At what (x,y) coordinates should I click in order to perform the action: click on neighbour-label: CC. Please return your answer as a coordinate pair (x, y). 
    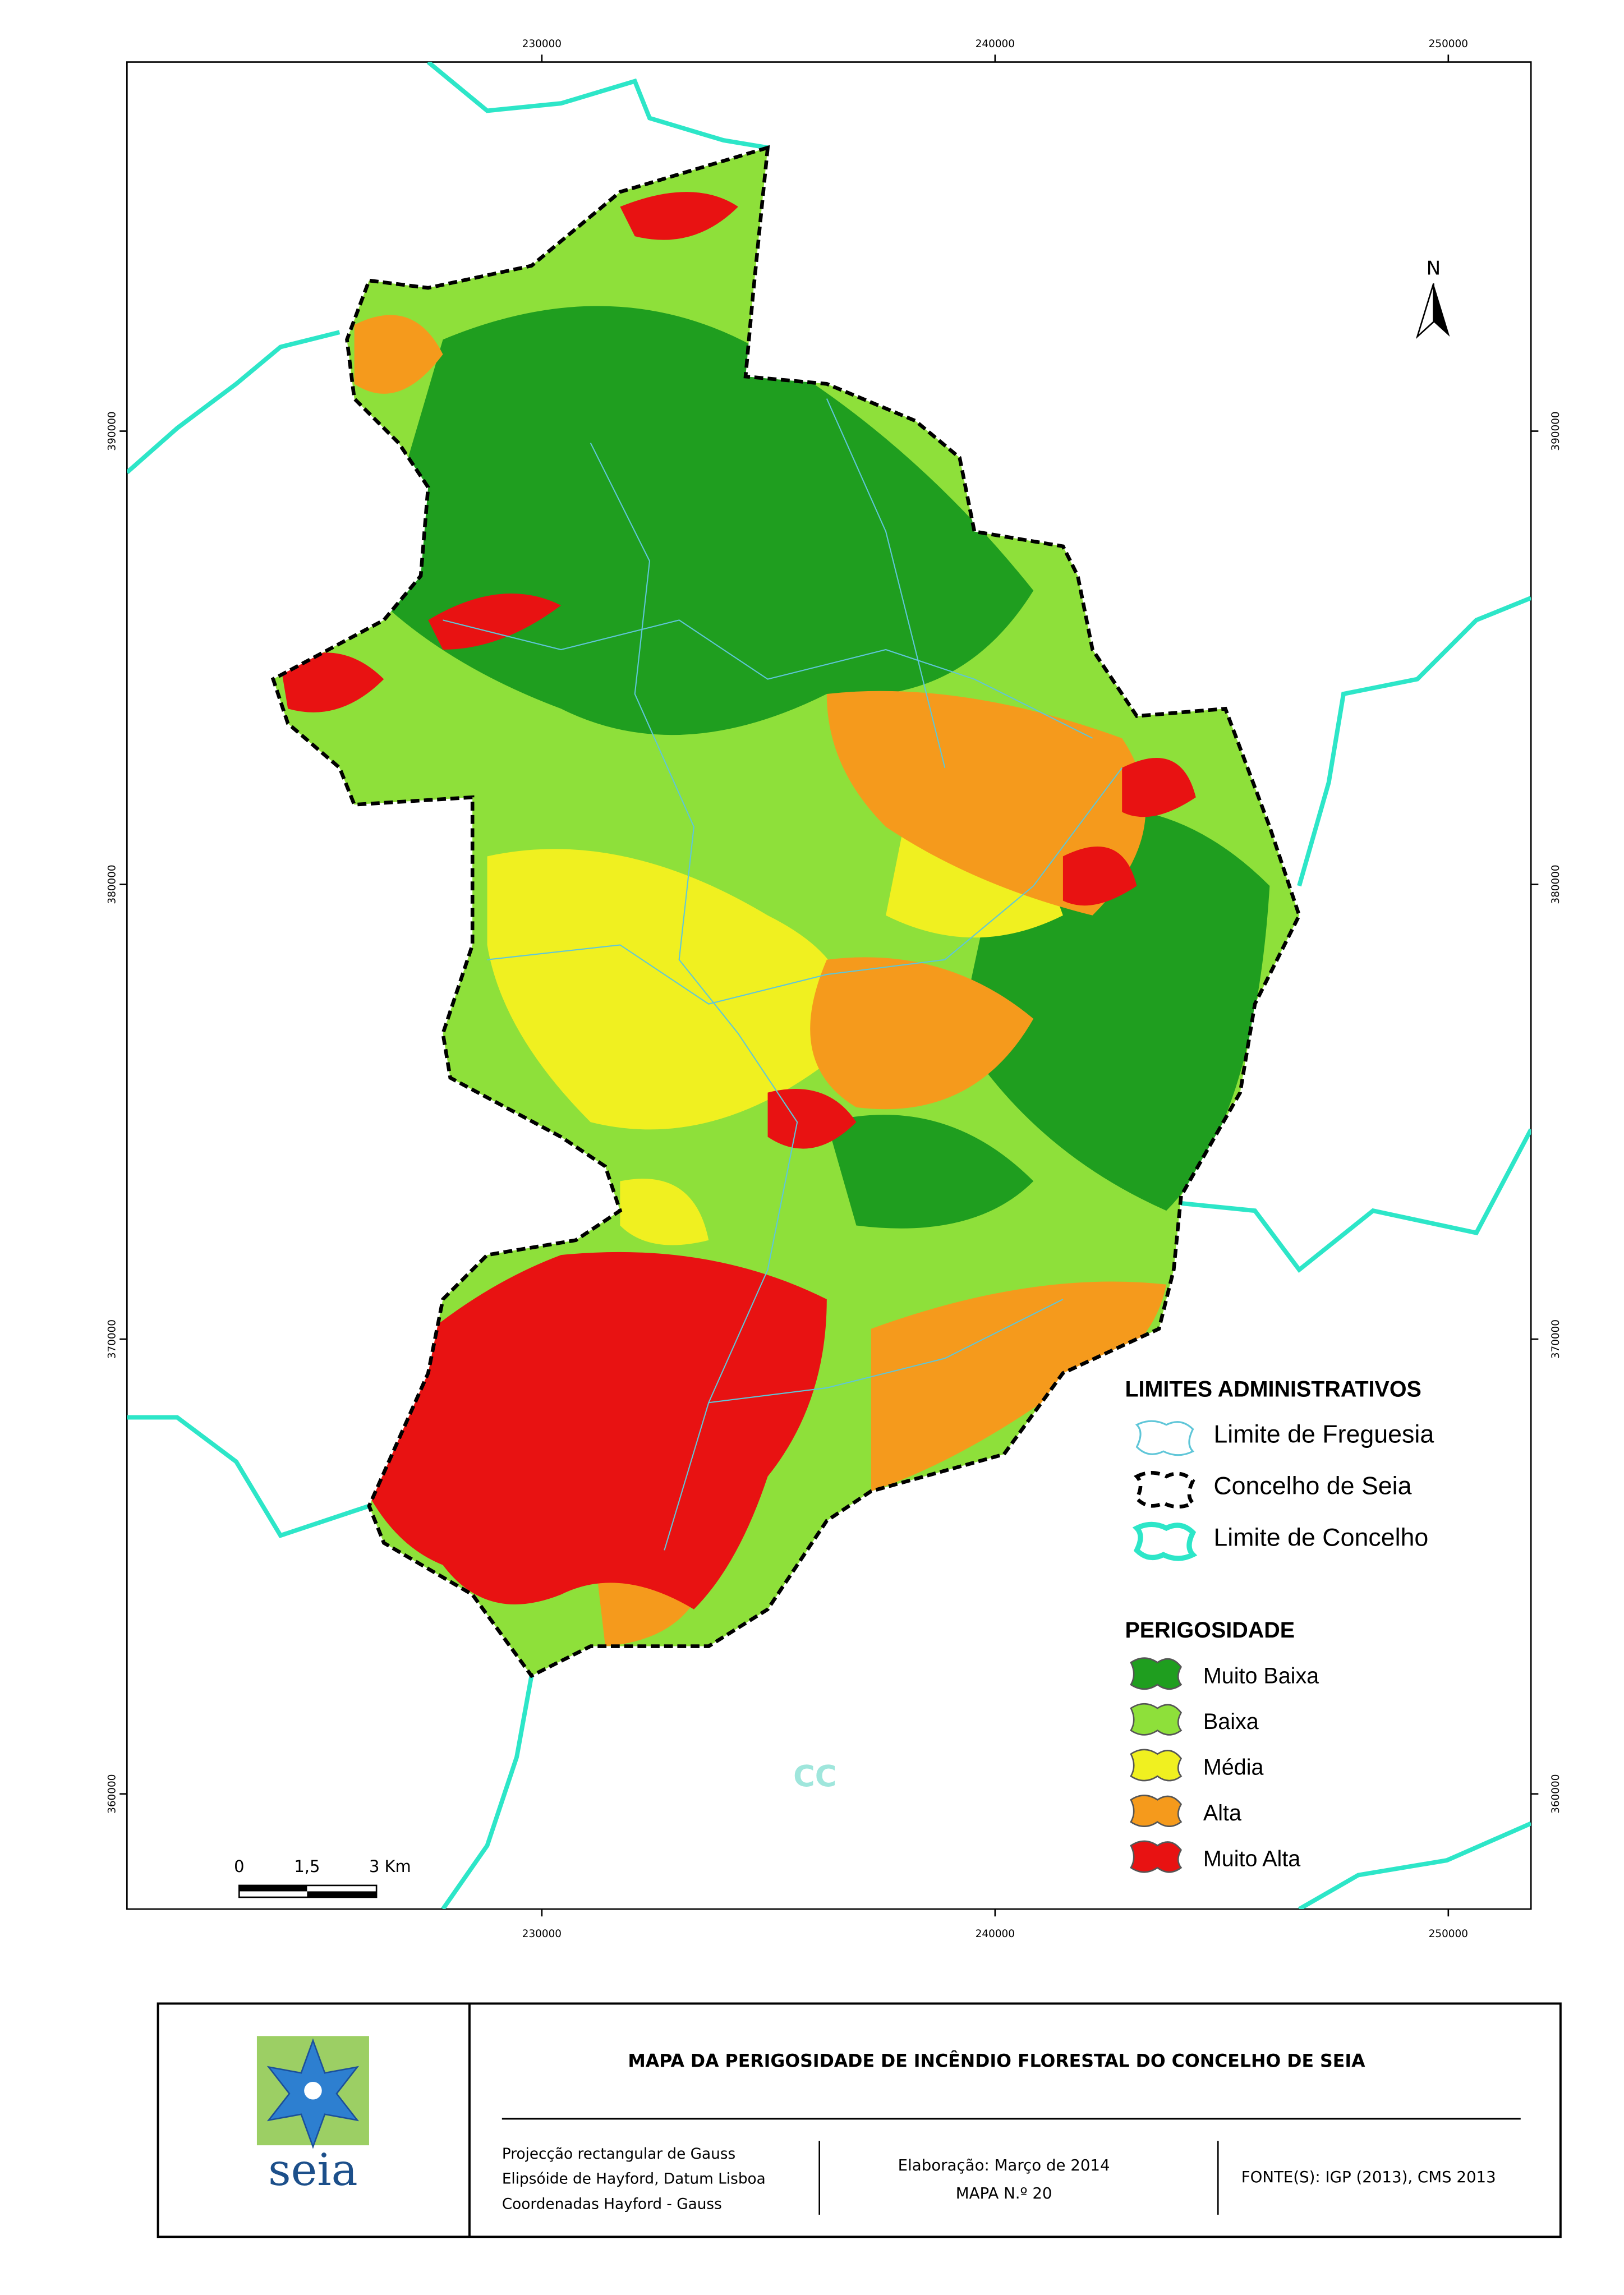
    Looking at the image, I should click on (815, 1777).